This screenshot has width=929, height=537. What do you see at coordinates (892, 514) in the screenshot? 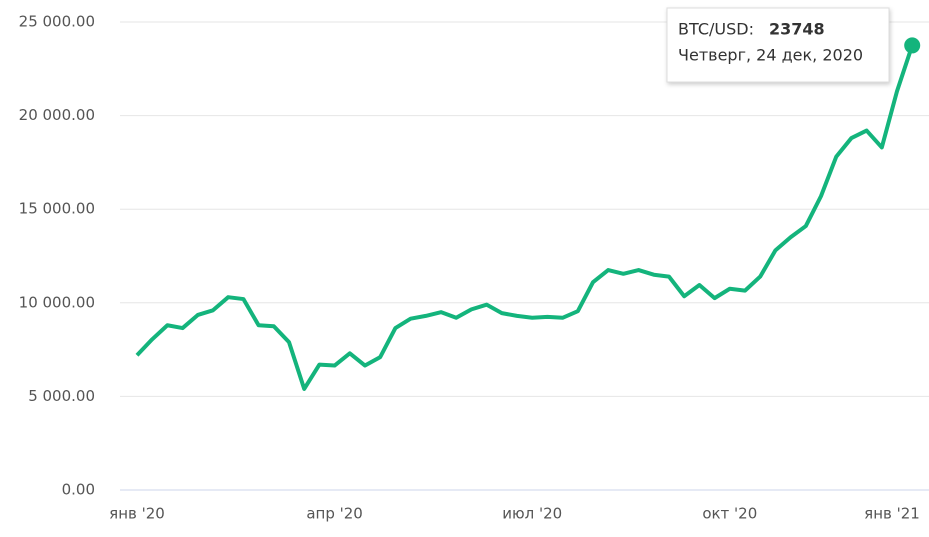
I see `x-tick-label: янв '21` at bounding box center [892, 514].